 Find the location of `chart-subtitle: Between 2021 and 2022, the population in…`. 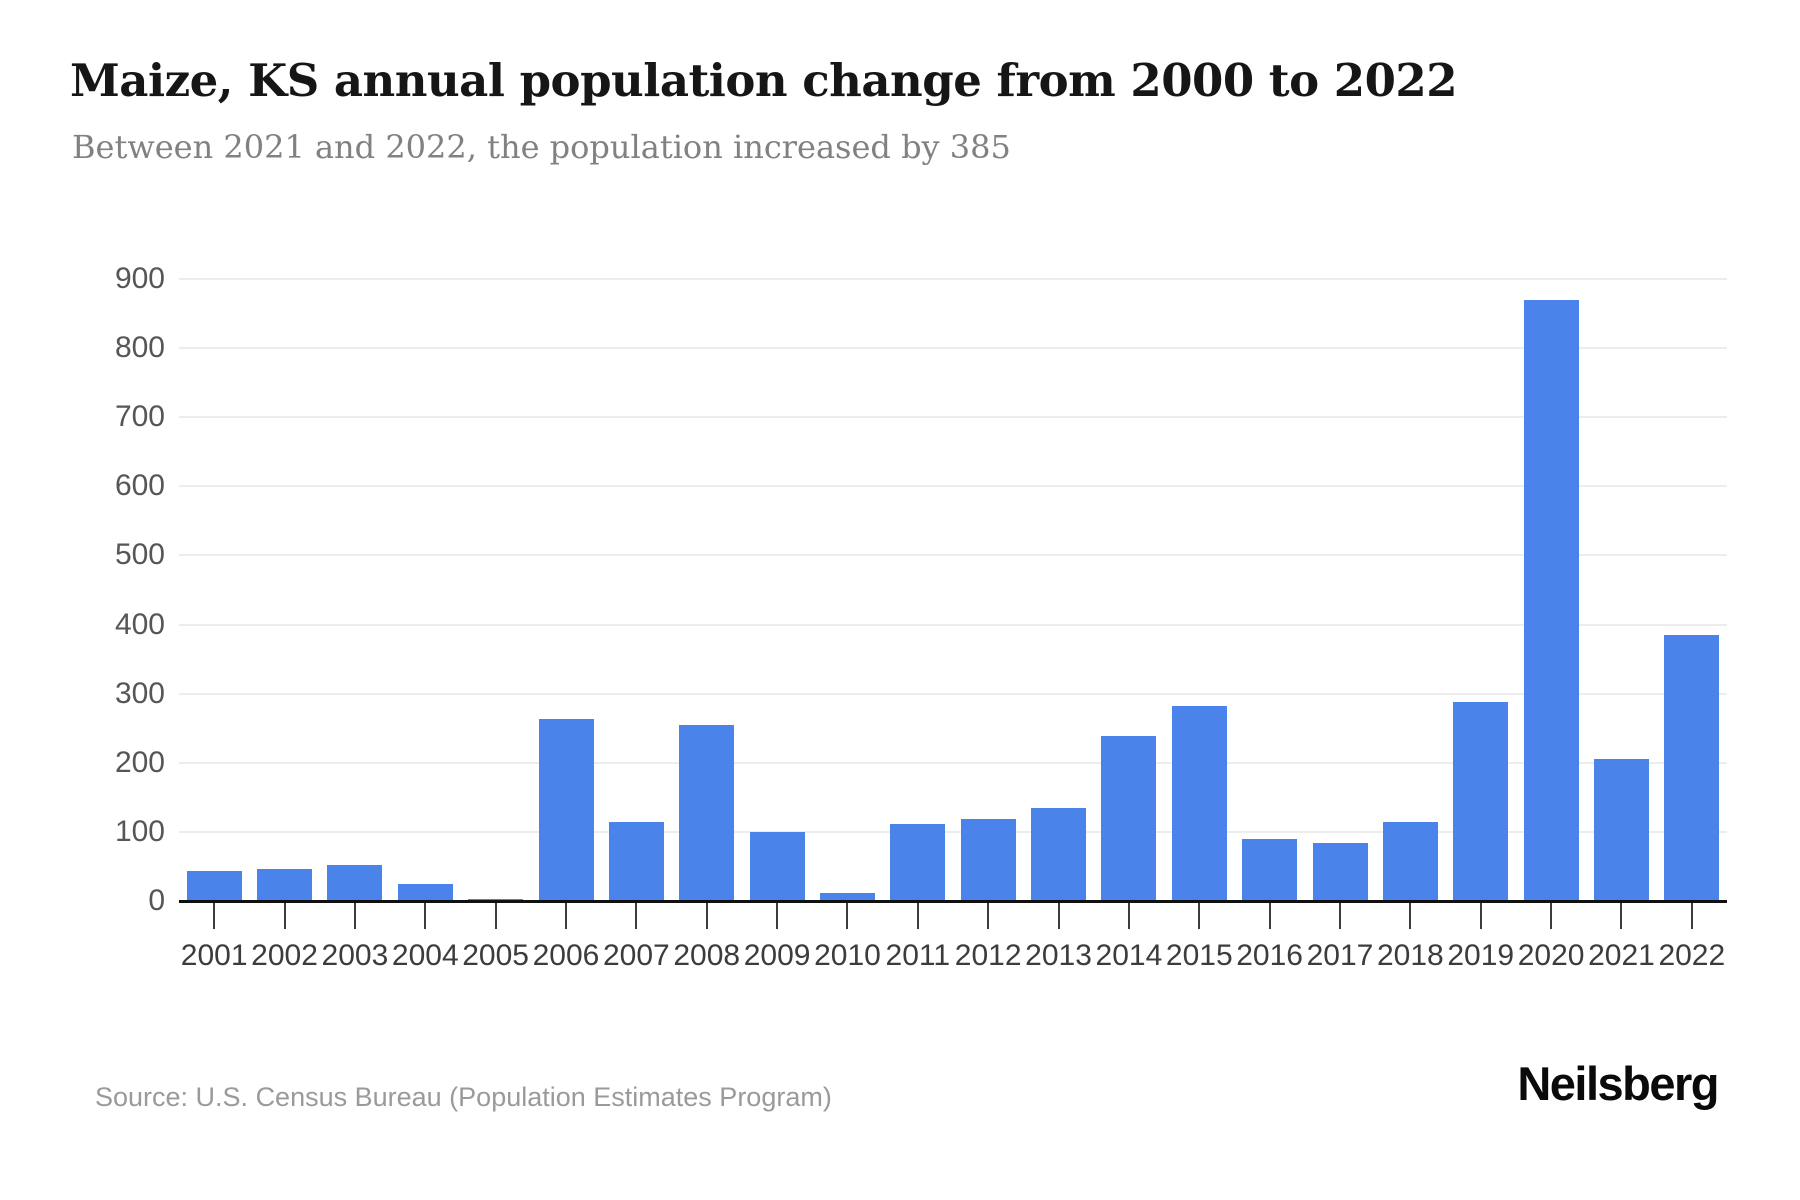

chart-subtitle: Between 2021 and 2022, the population in… is located at coordinates (541, 147).